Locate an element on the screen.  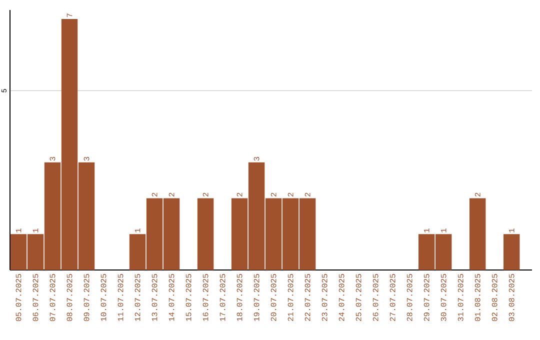
x-tick-label: 30.07.2025 is located at coordinates (443, 298).